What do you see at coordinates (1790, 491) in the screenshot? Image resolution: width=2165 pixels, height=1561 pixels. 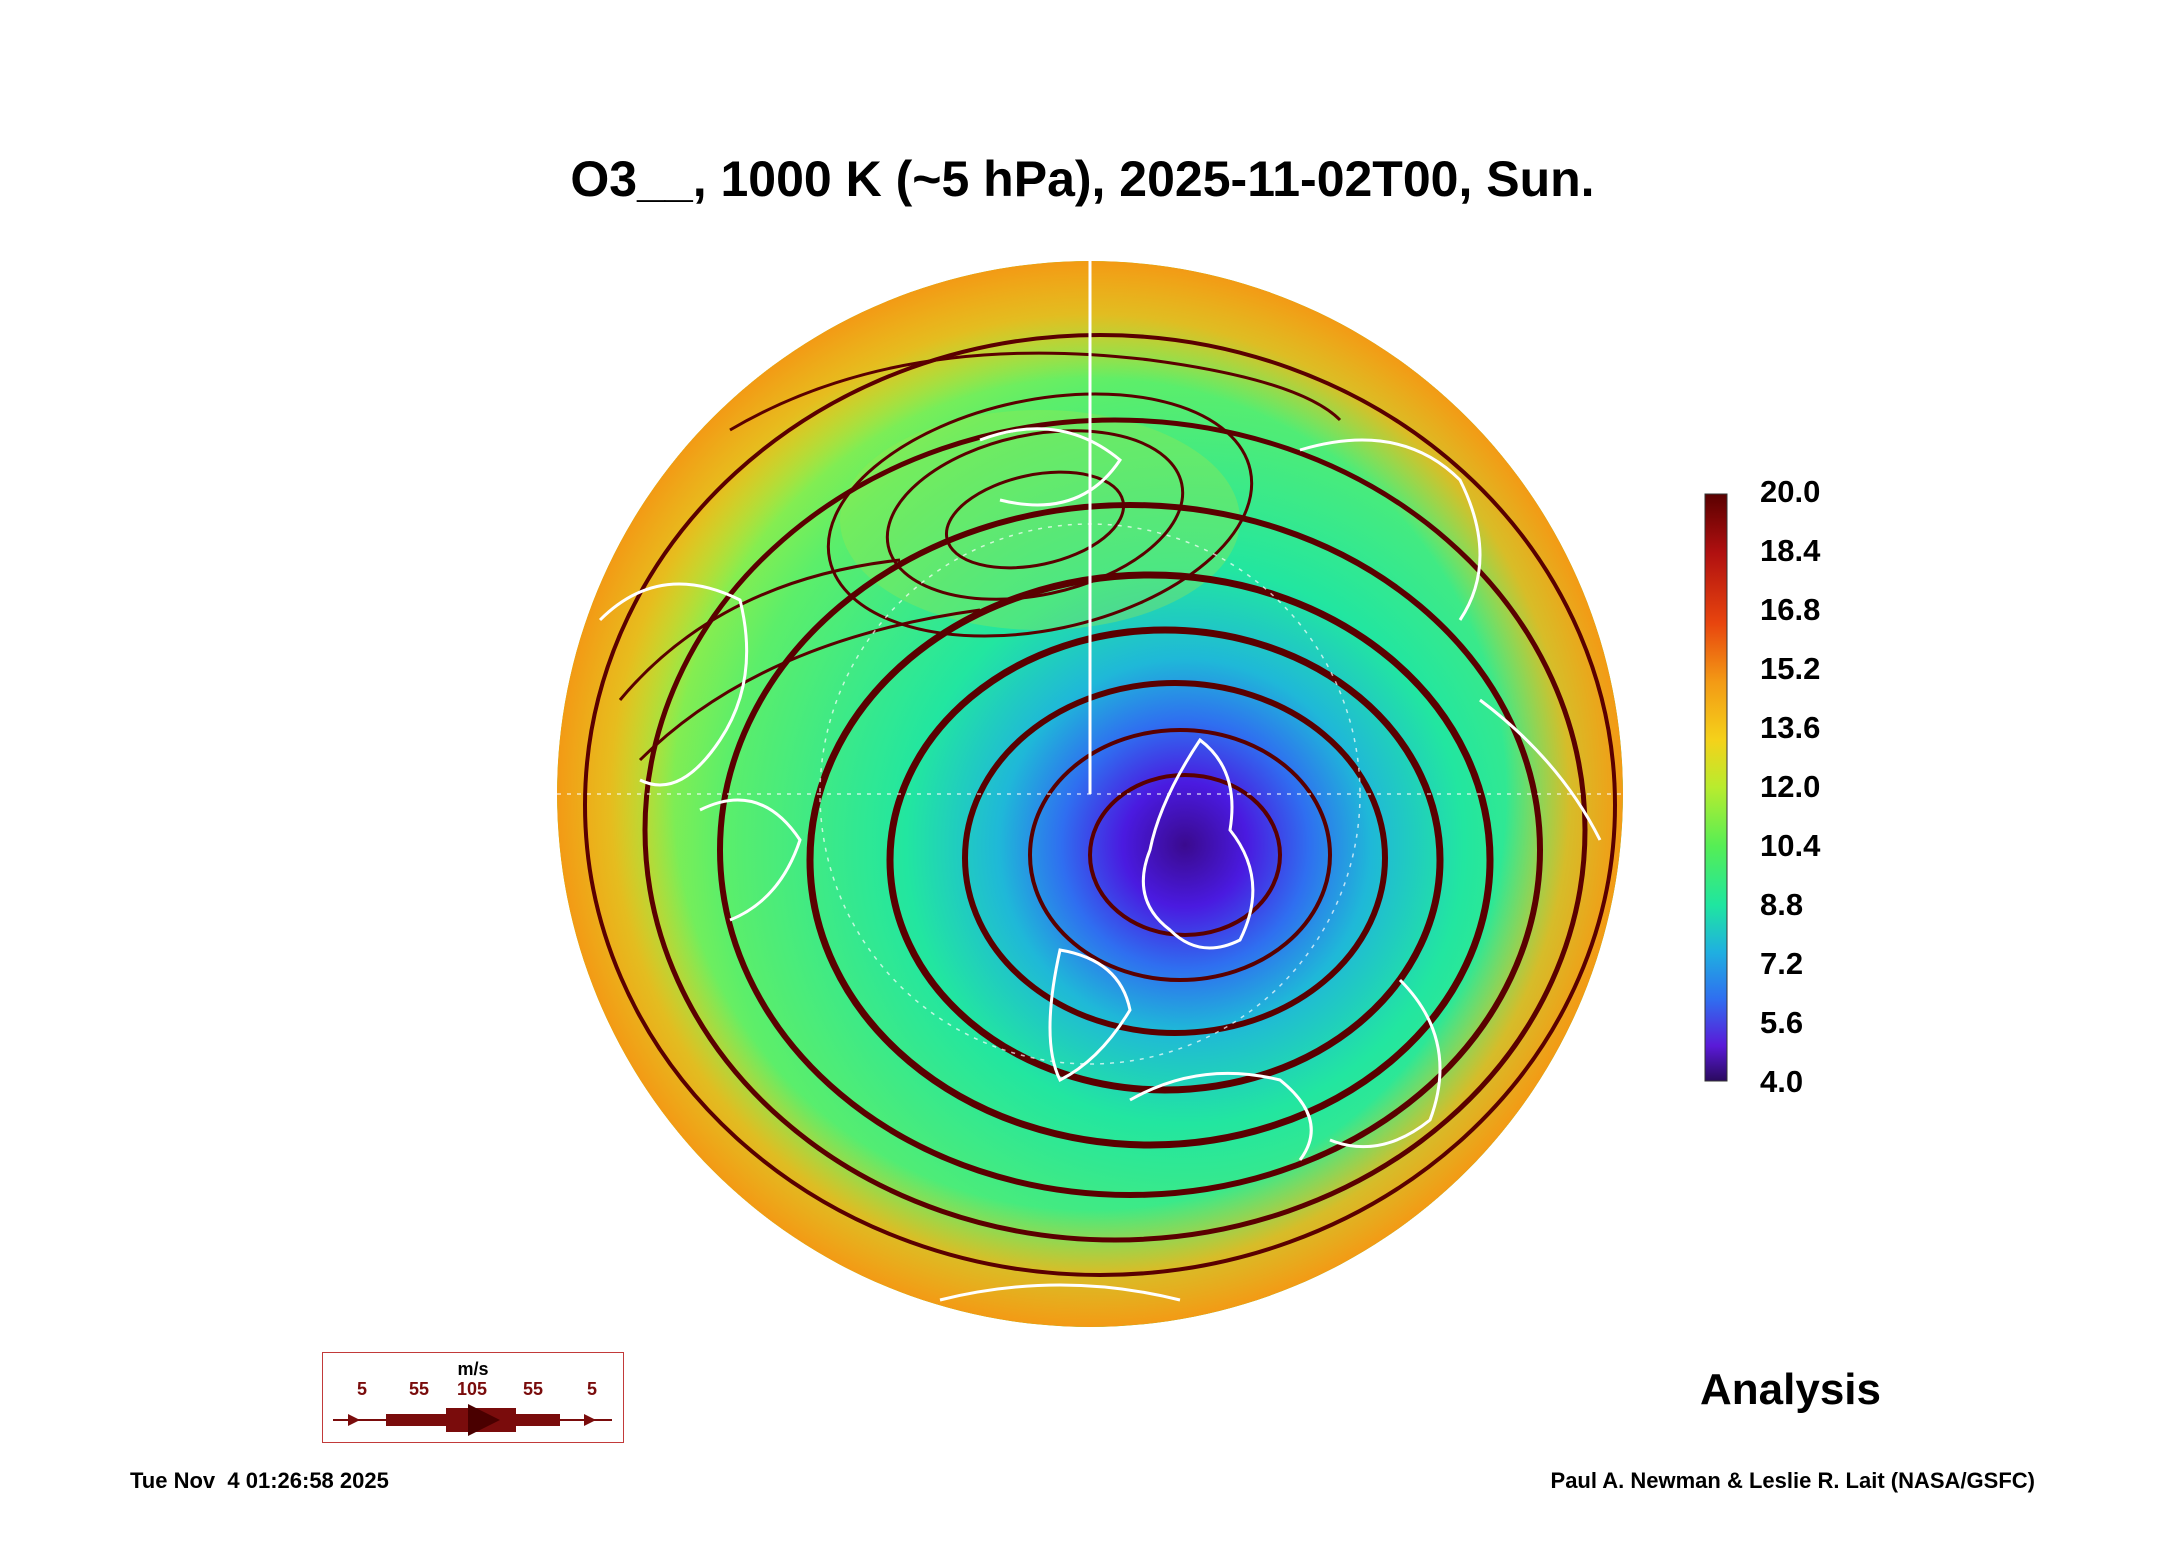 I see `colorbar-label: 20.0` at bounding box center [1790, 491].